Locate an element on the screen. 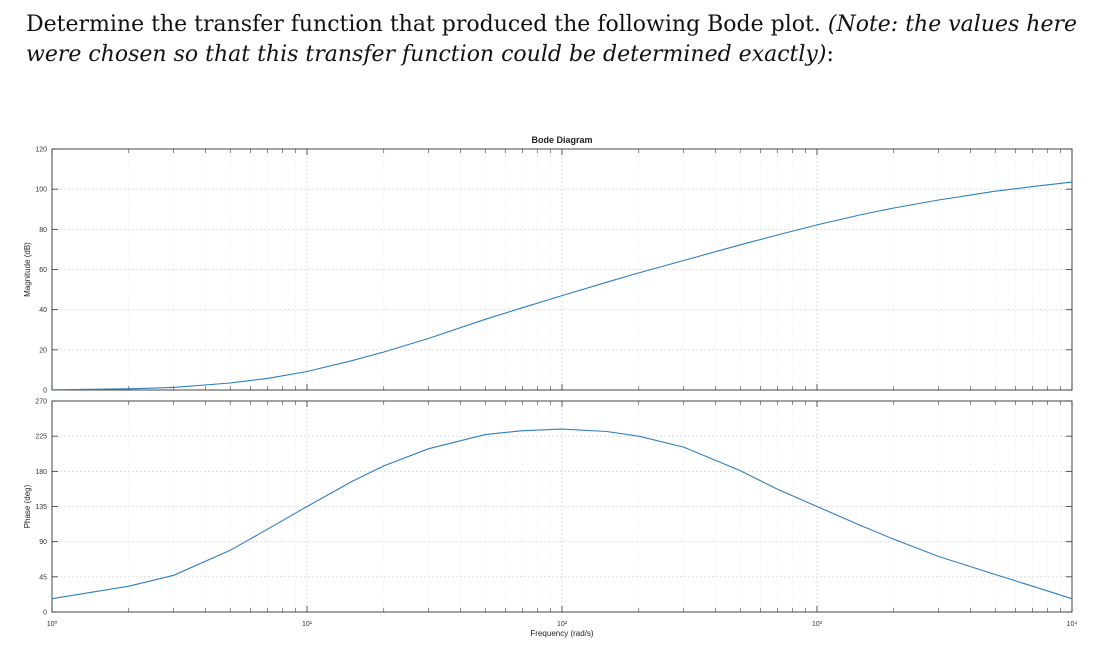 The width and height of the screenshot is (1108, 658). y-axis-label: Magnitude (dB) is located at coordinates (27, 269).